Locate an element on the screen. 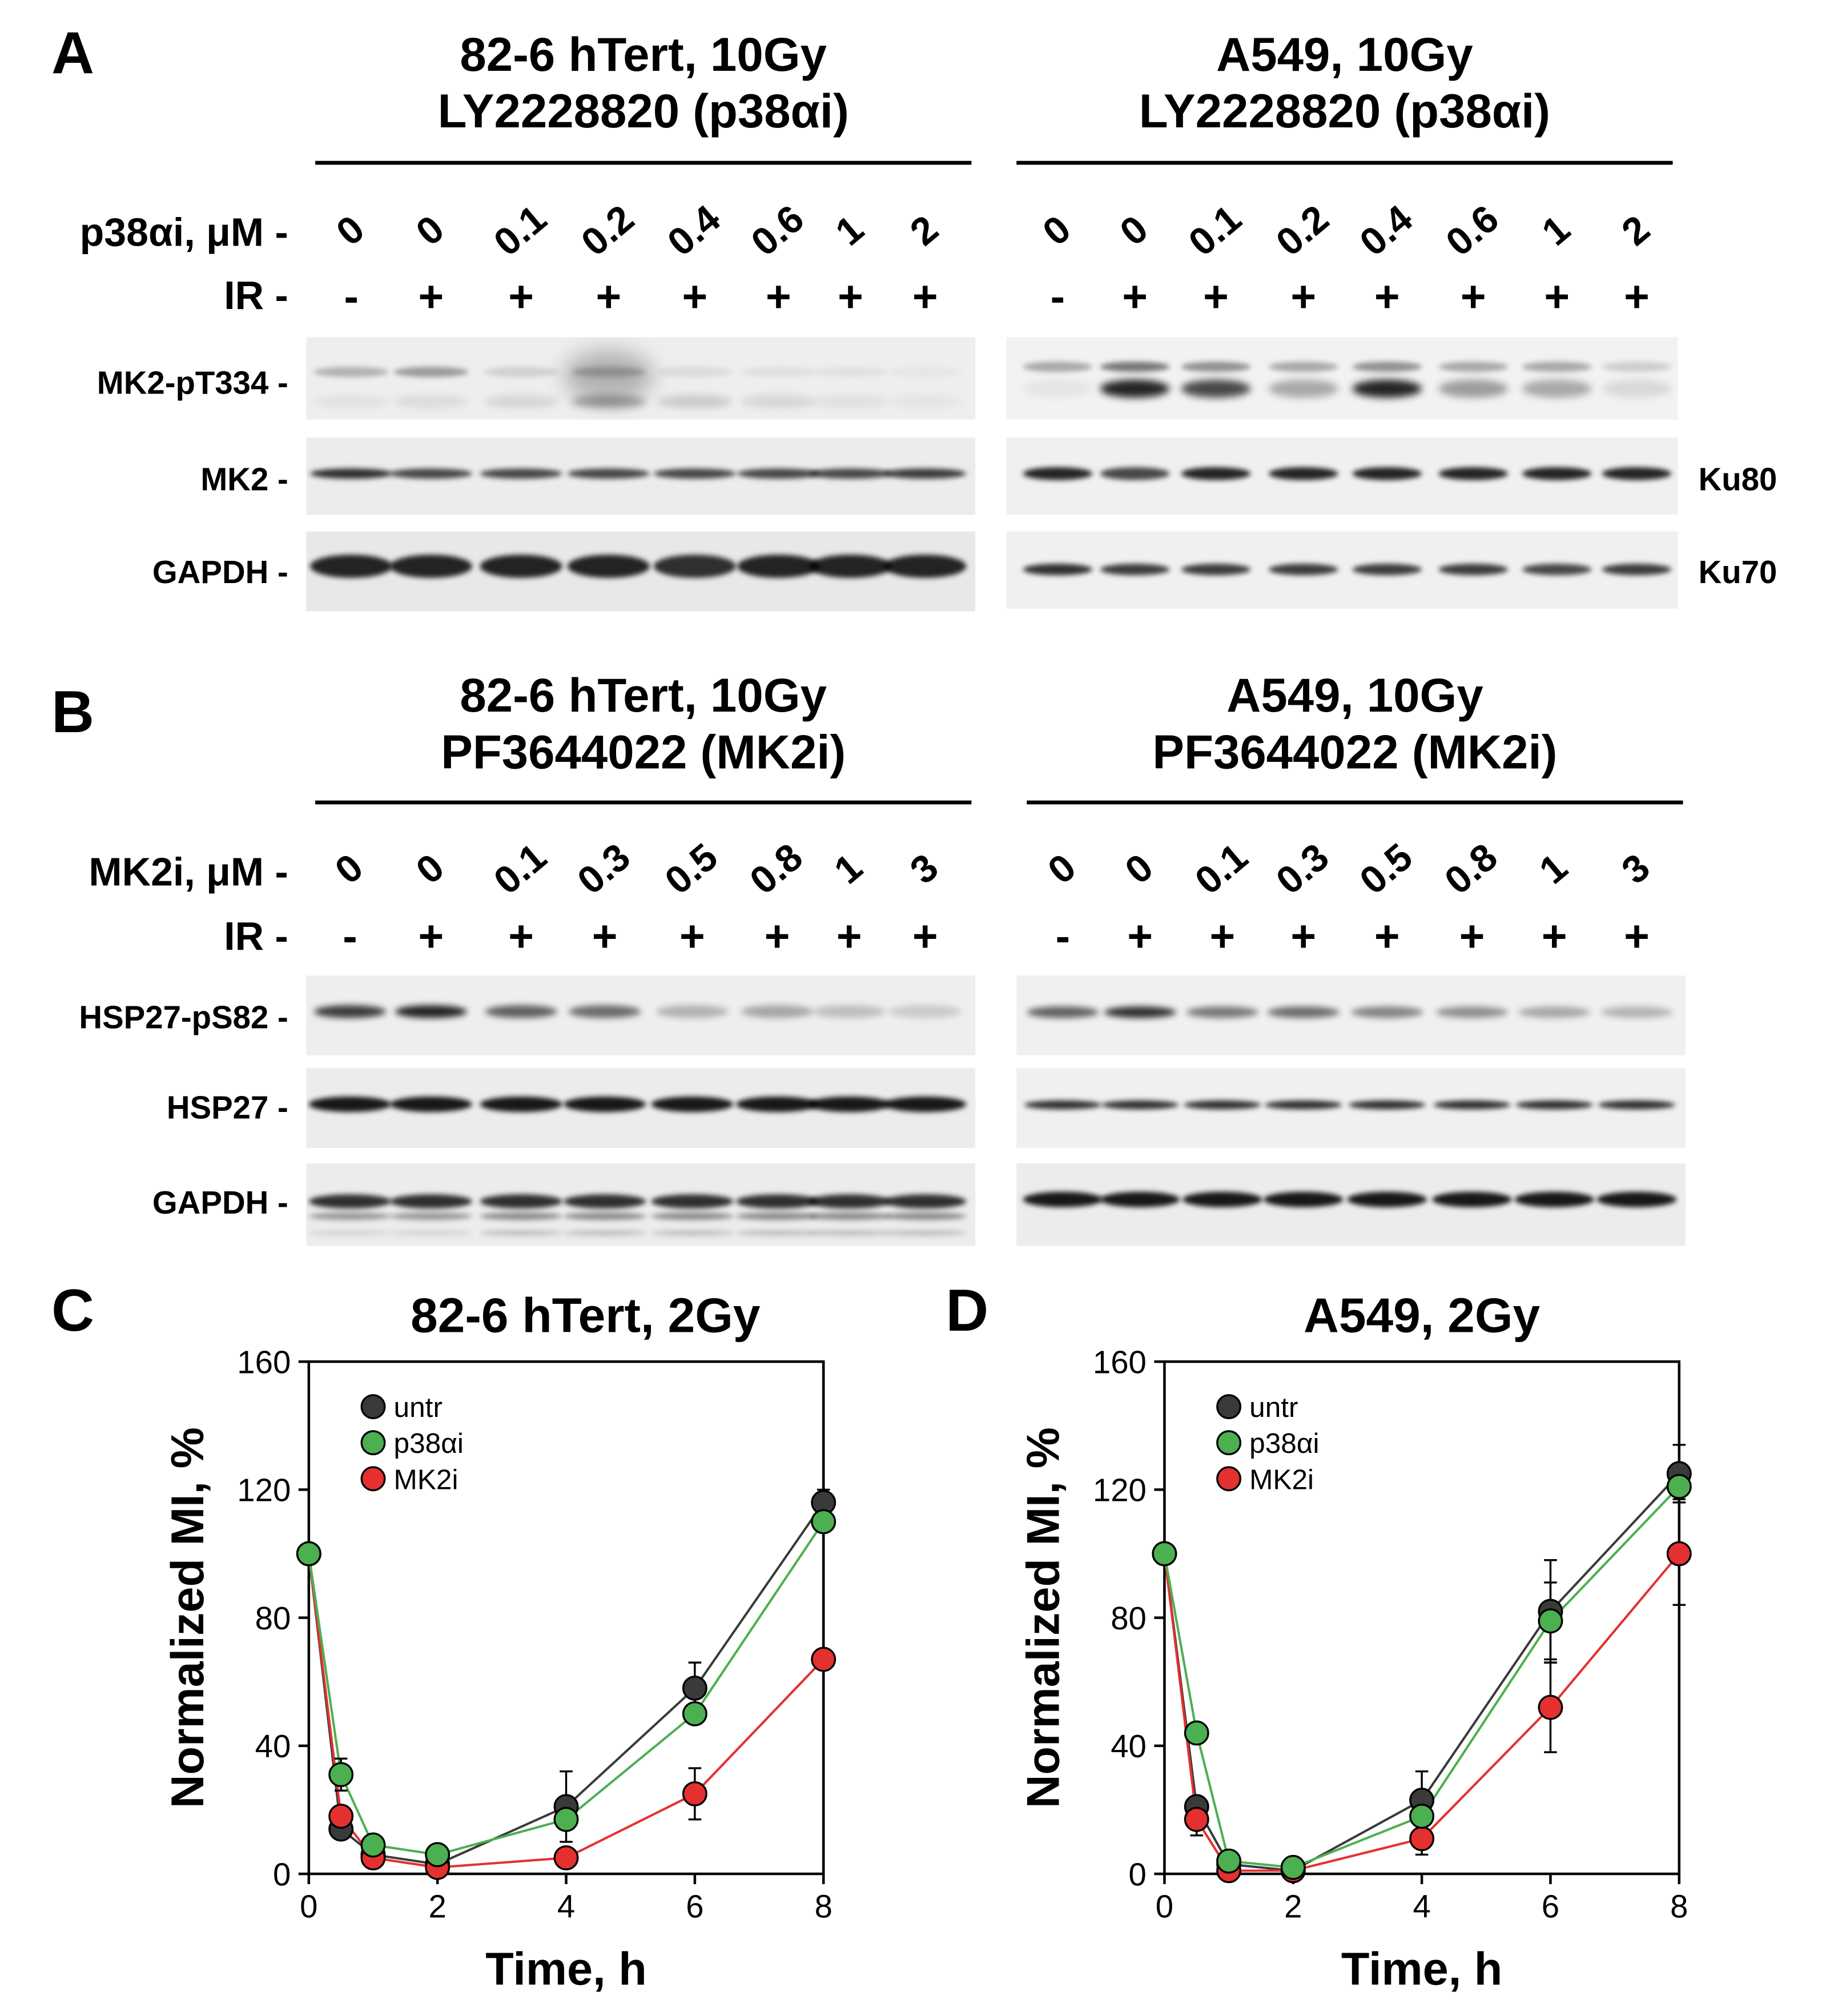 This screenshot has height=2016, width=1822. dose-label: 1 is located at coordinates (1554, 869).